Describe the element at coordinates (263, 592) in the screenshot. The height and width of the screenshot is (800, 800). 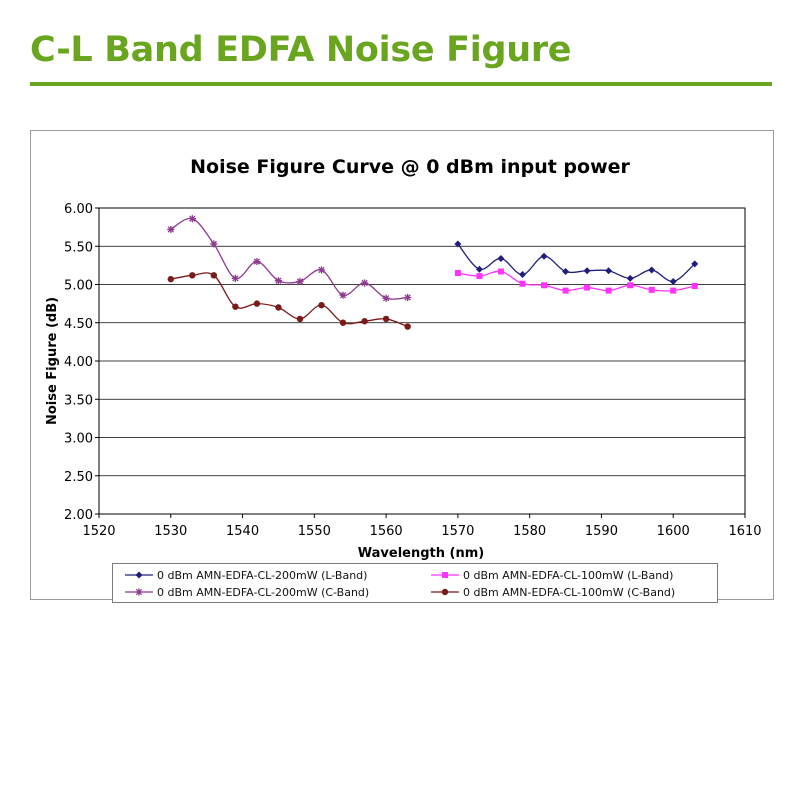
I see `legend-label: 0 dBm AMN-EDFA-CL-200mW (C-Band)` at that location.